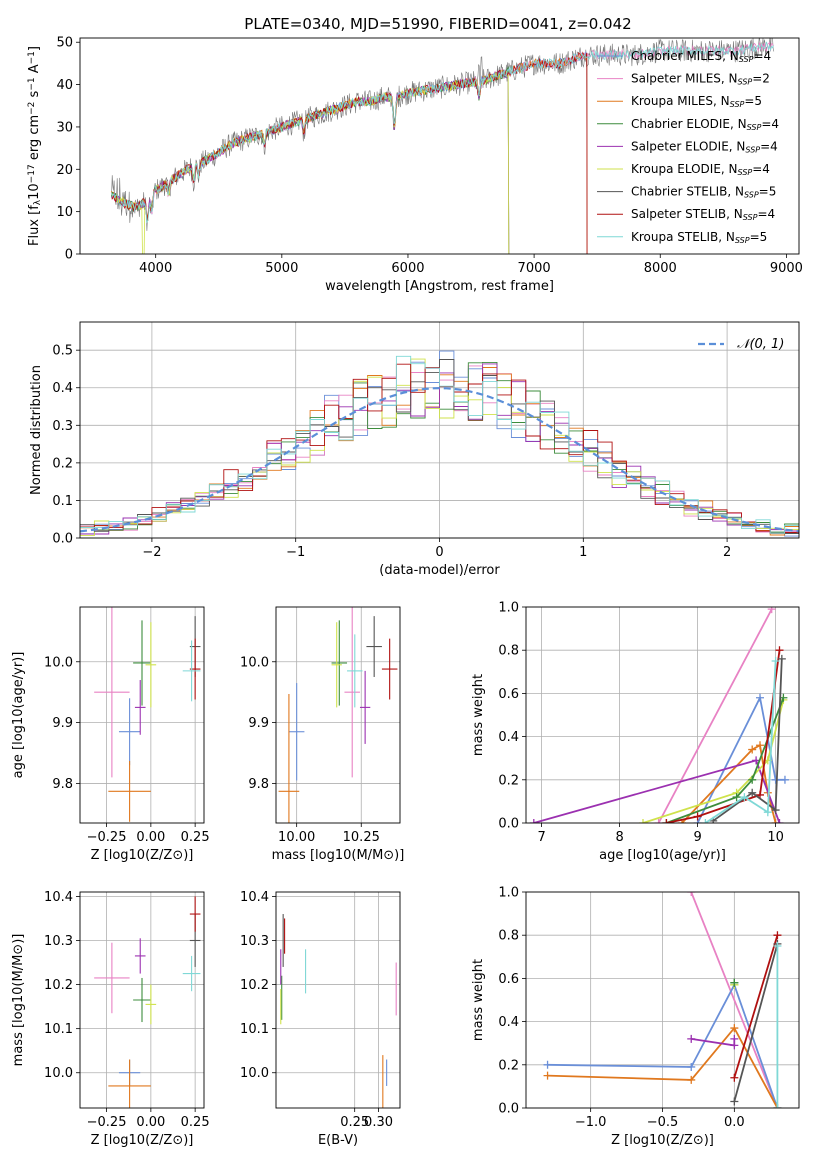  Describe the element at coordinates (756, 1006) in the screenshot. I see `mass-weight-line-salpeter_stelib` at that location.